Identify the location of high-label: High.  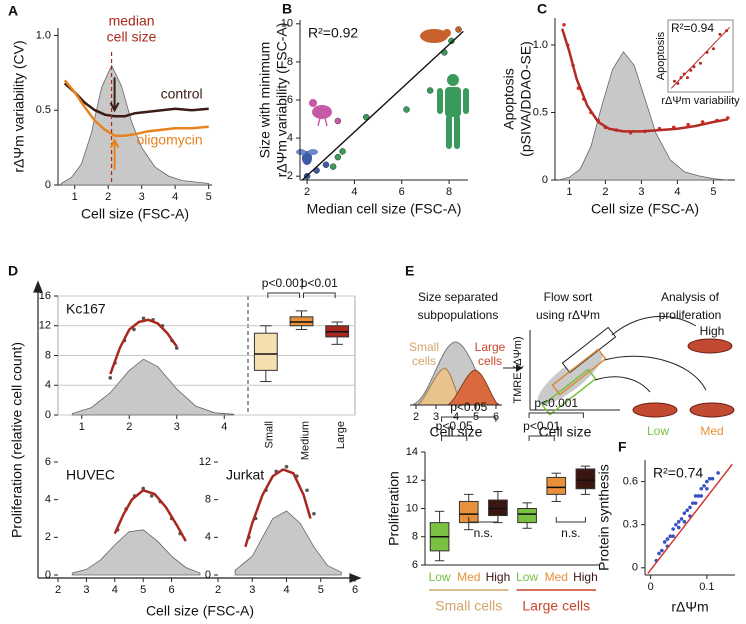
(712, 331).